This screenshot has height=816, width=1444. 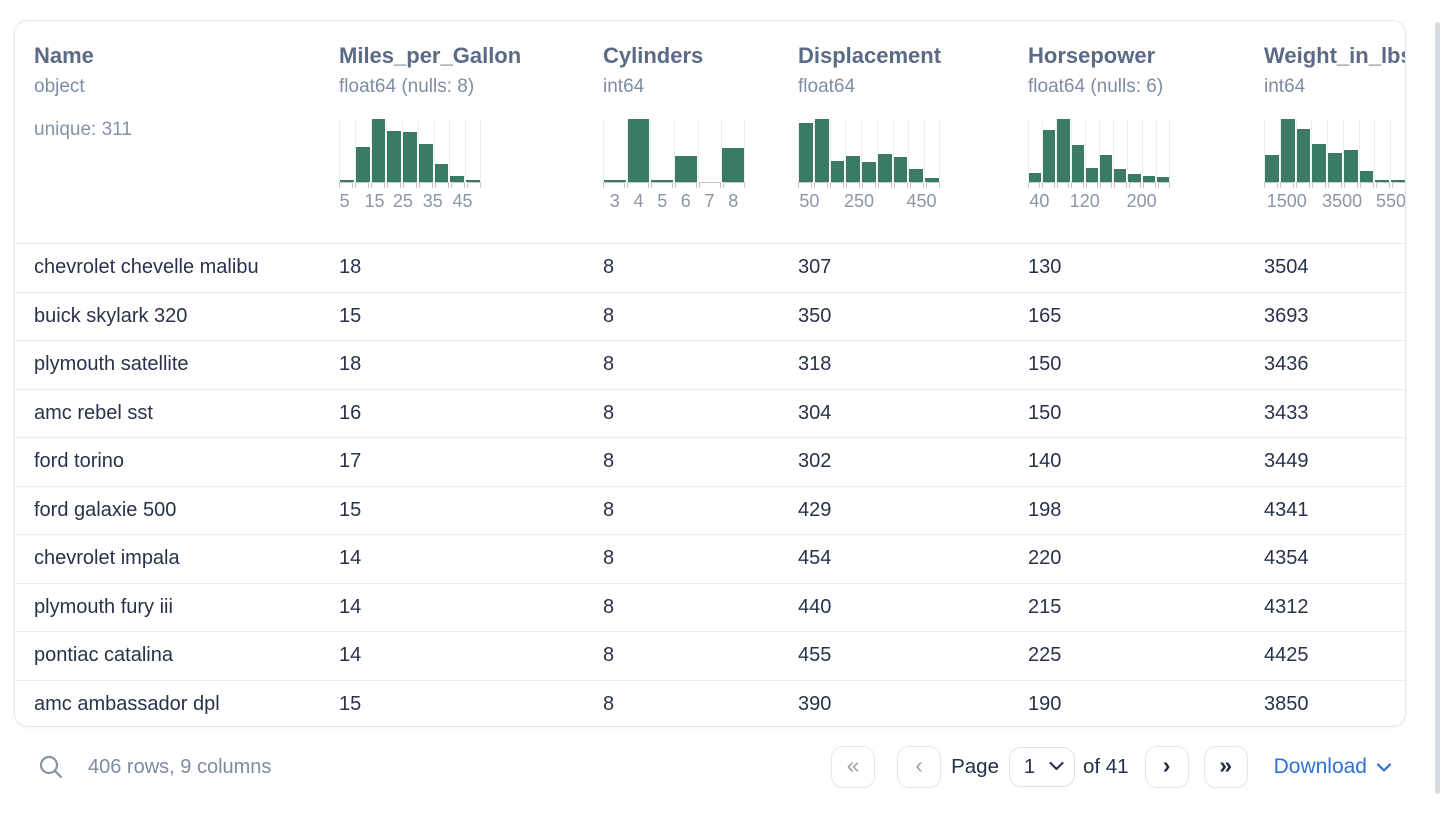 I want to click on search-icon, so click(x=51, y=767).